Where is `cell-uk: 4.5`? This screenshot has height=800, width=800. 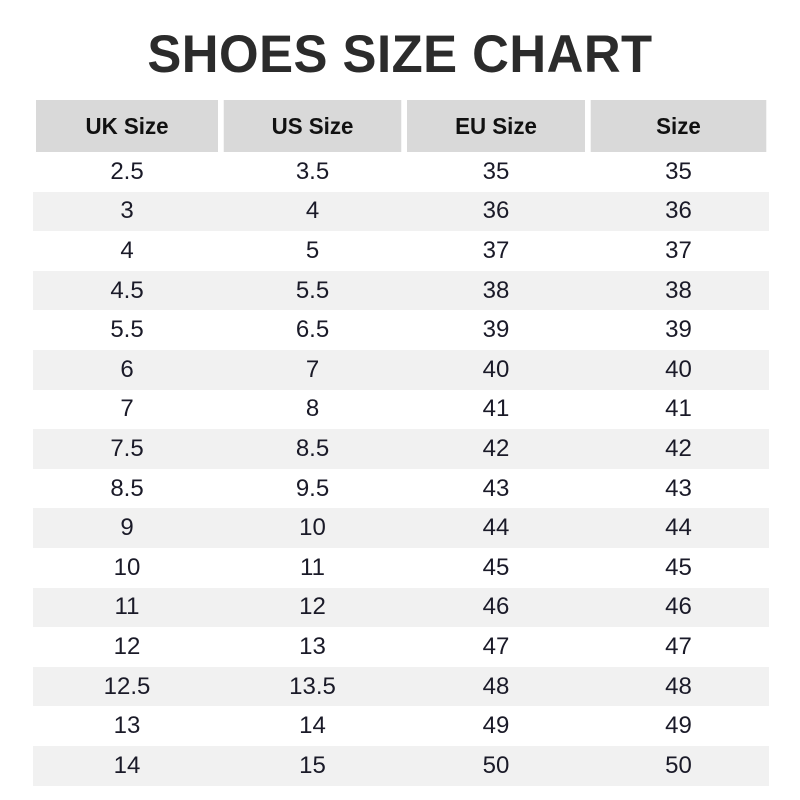
cell-uk: 4.5 is located at coordinates (127, 290).